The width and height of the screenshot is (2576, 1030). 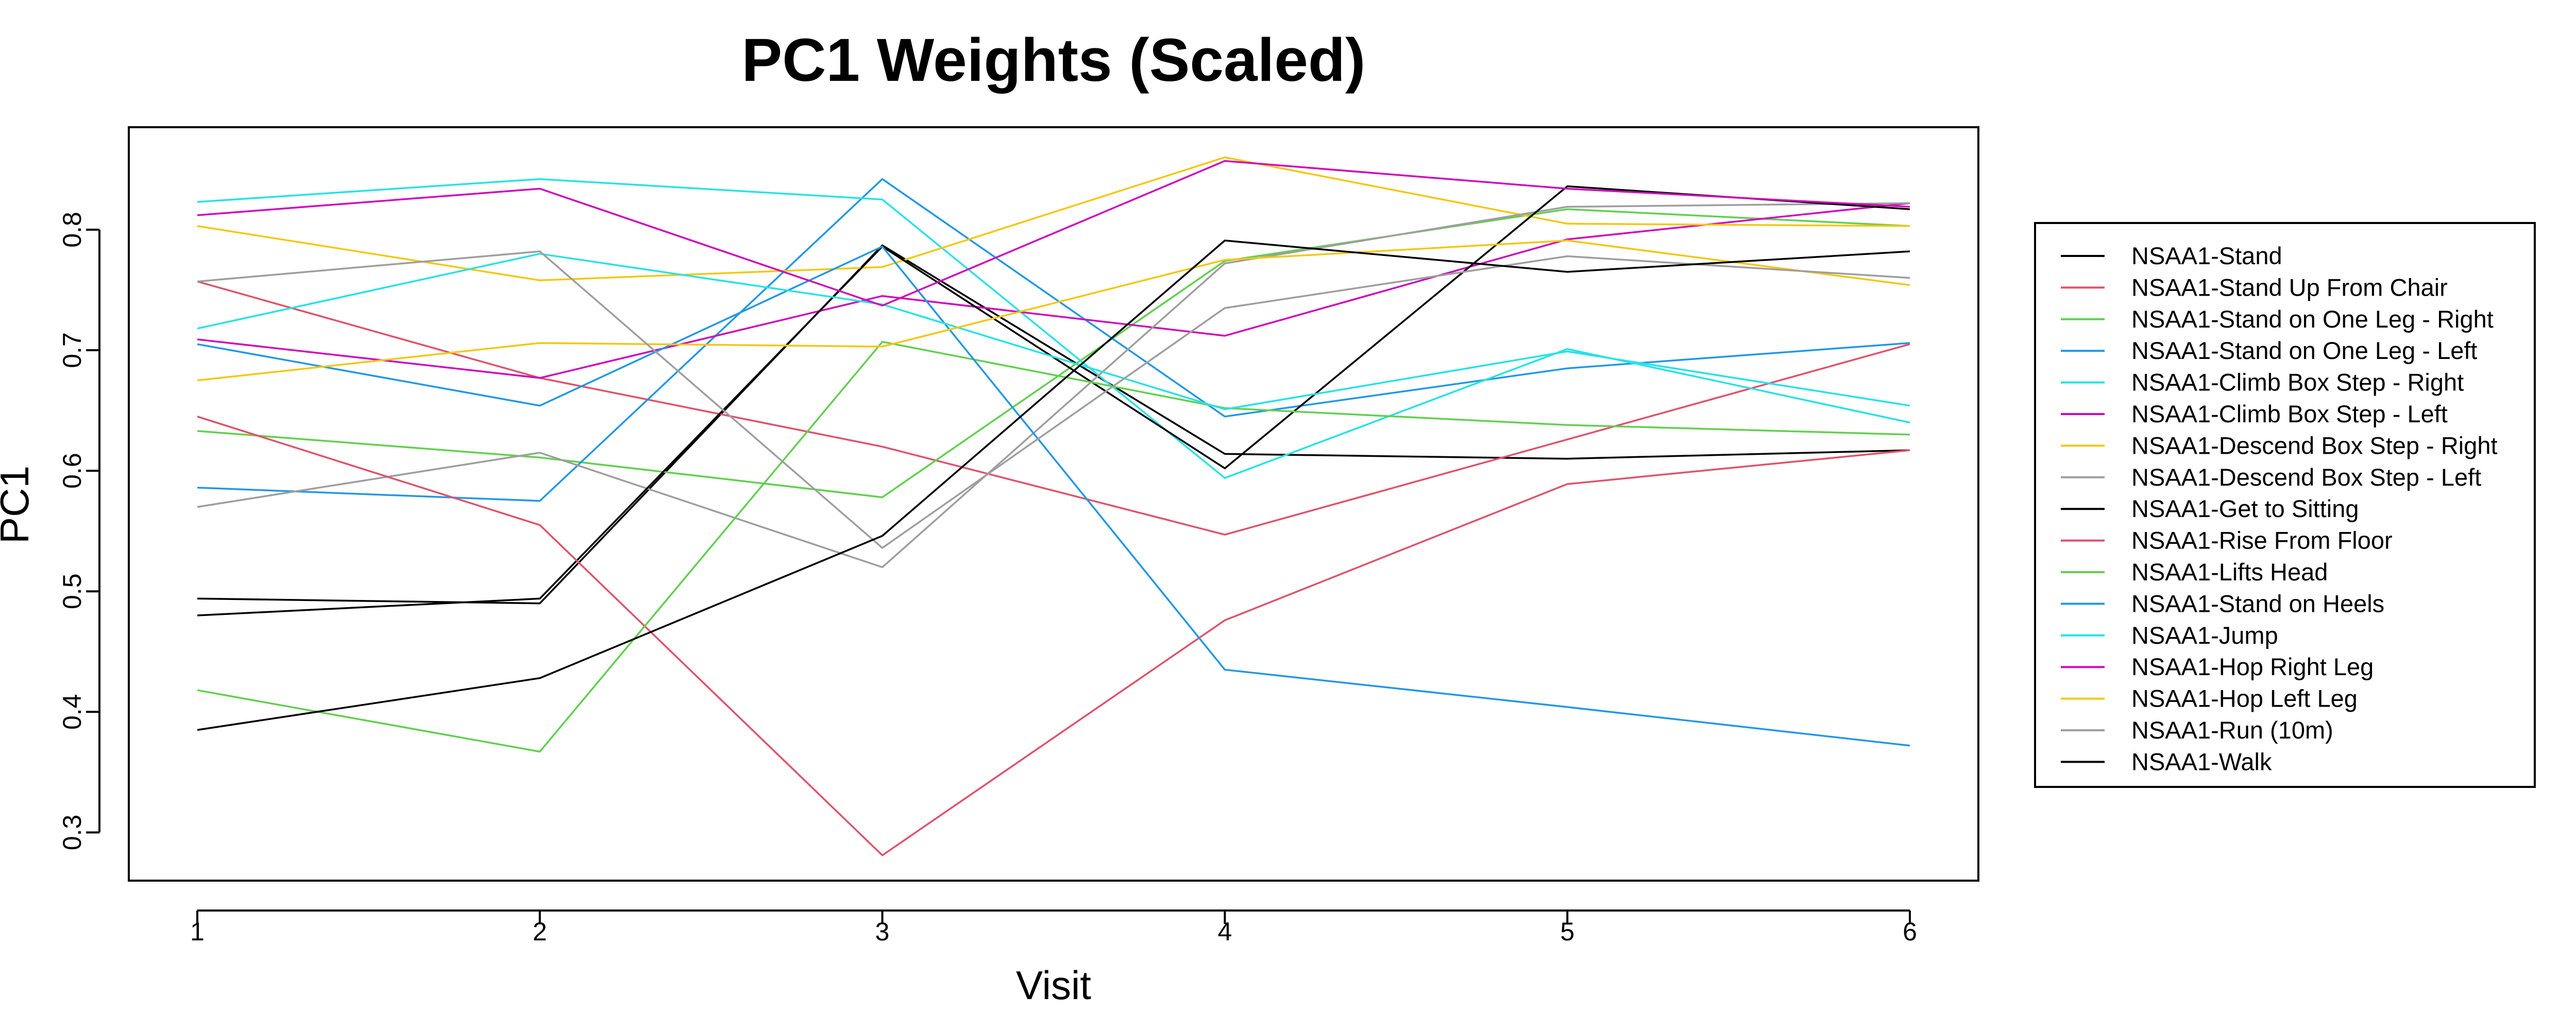 I want to click on legend-label: NSAA1-Hop Left Leg, so click(x=2244, y=699).